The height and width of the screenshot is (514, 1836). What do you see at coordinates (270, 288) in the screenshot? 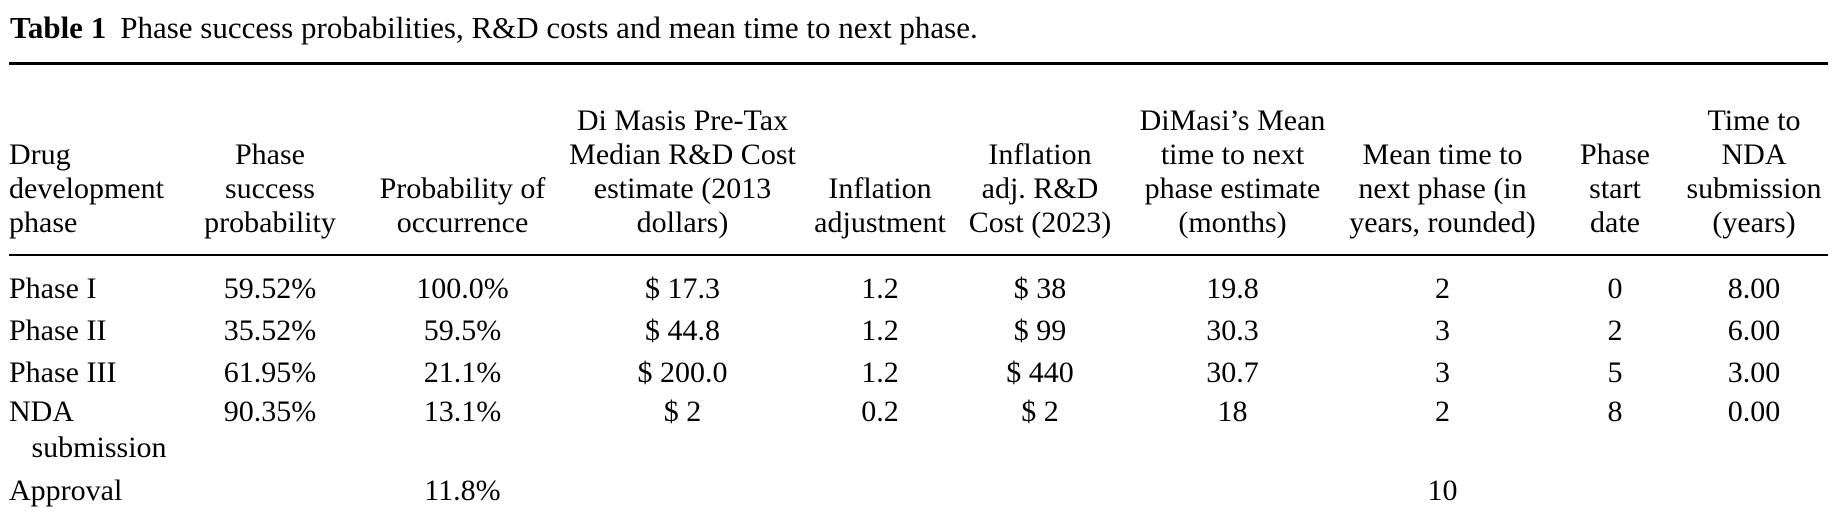
I see `table-cell-phase-success-probability: 59.52%` at bounding box center [270, 288].